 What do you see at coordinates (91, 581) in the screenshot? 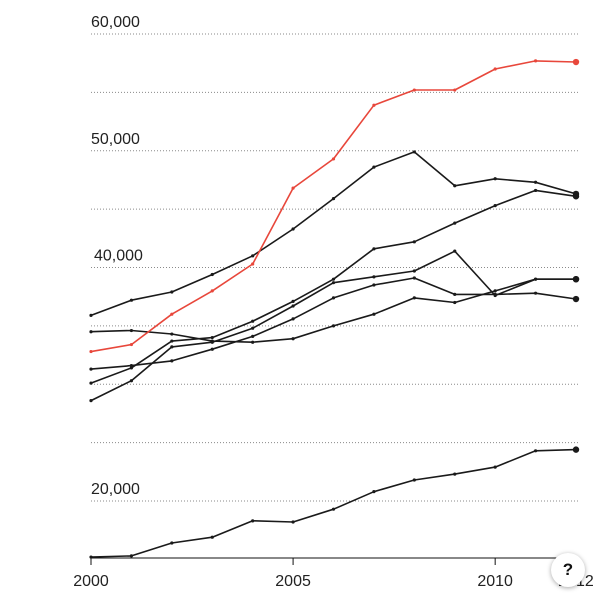
I see `x-tick-label: 2000` at bounding box center [91, 581].